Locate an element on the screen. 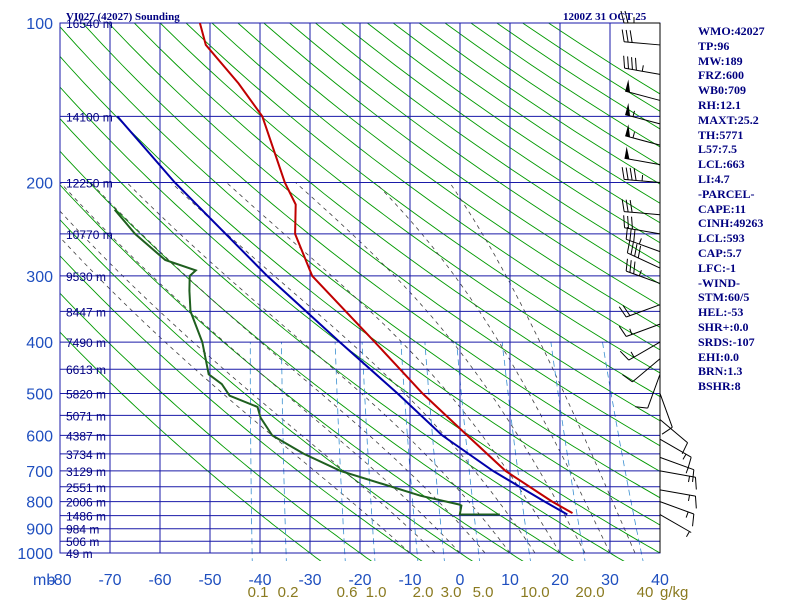  height-label: 12250 m is located at coordinates (89, 184).